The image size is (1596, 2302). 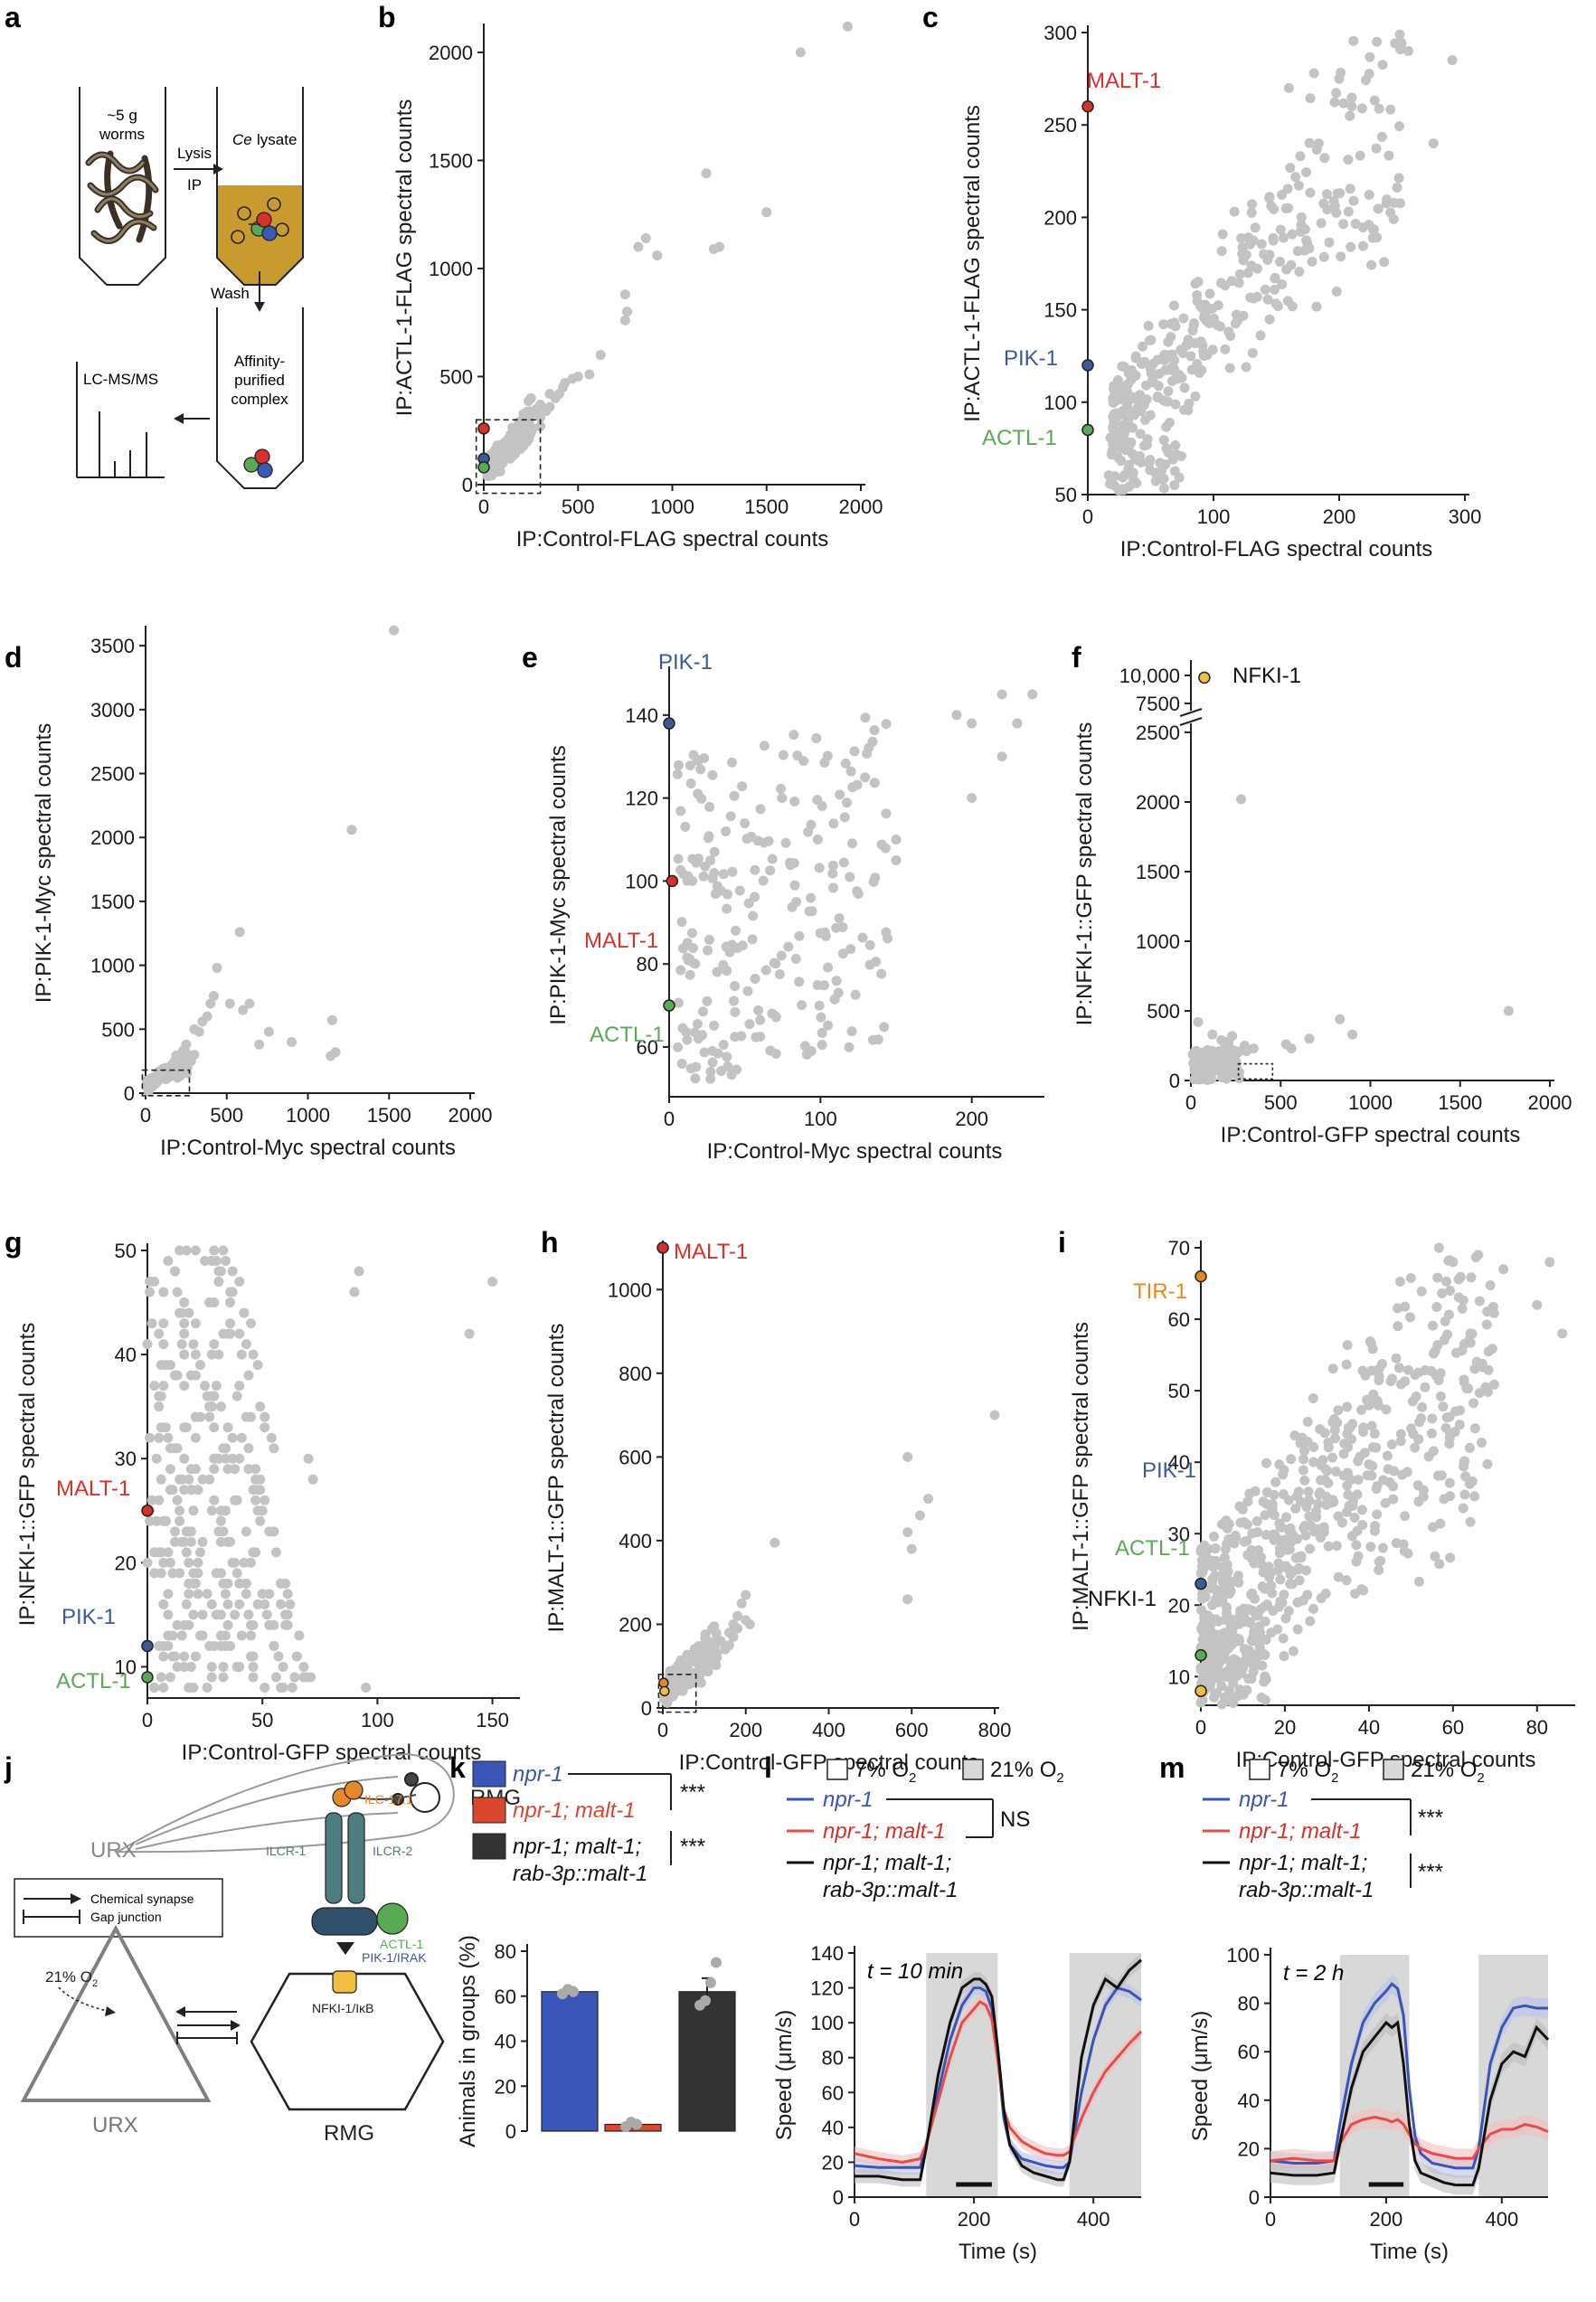 I want to click on h-xtick-label: 600, so click(x=912, y=1730).